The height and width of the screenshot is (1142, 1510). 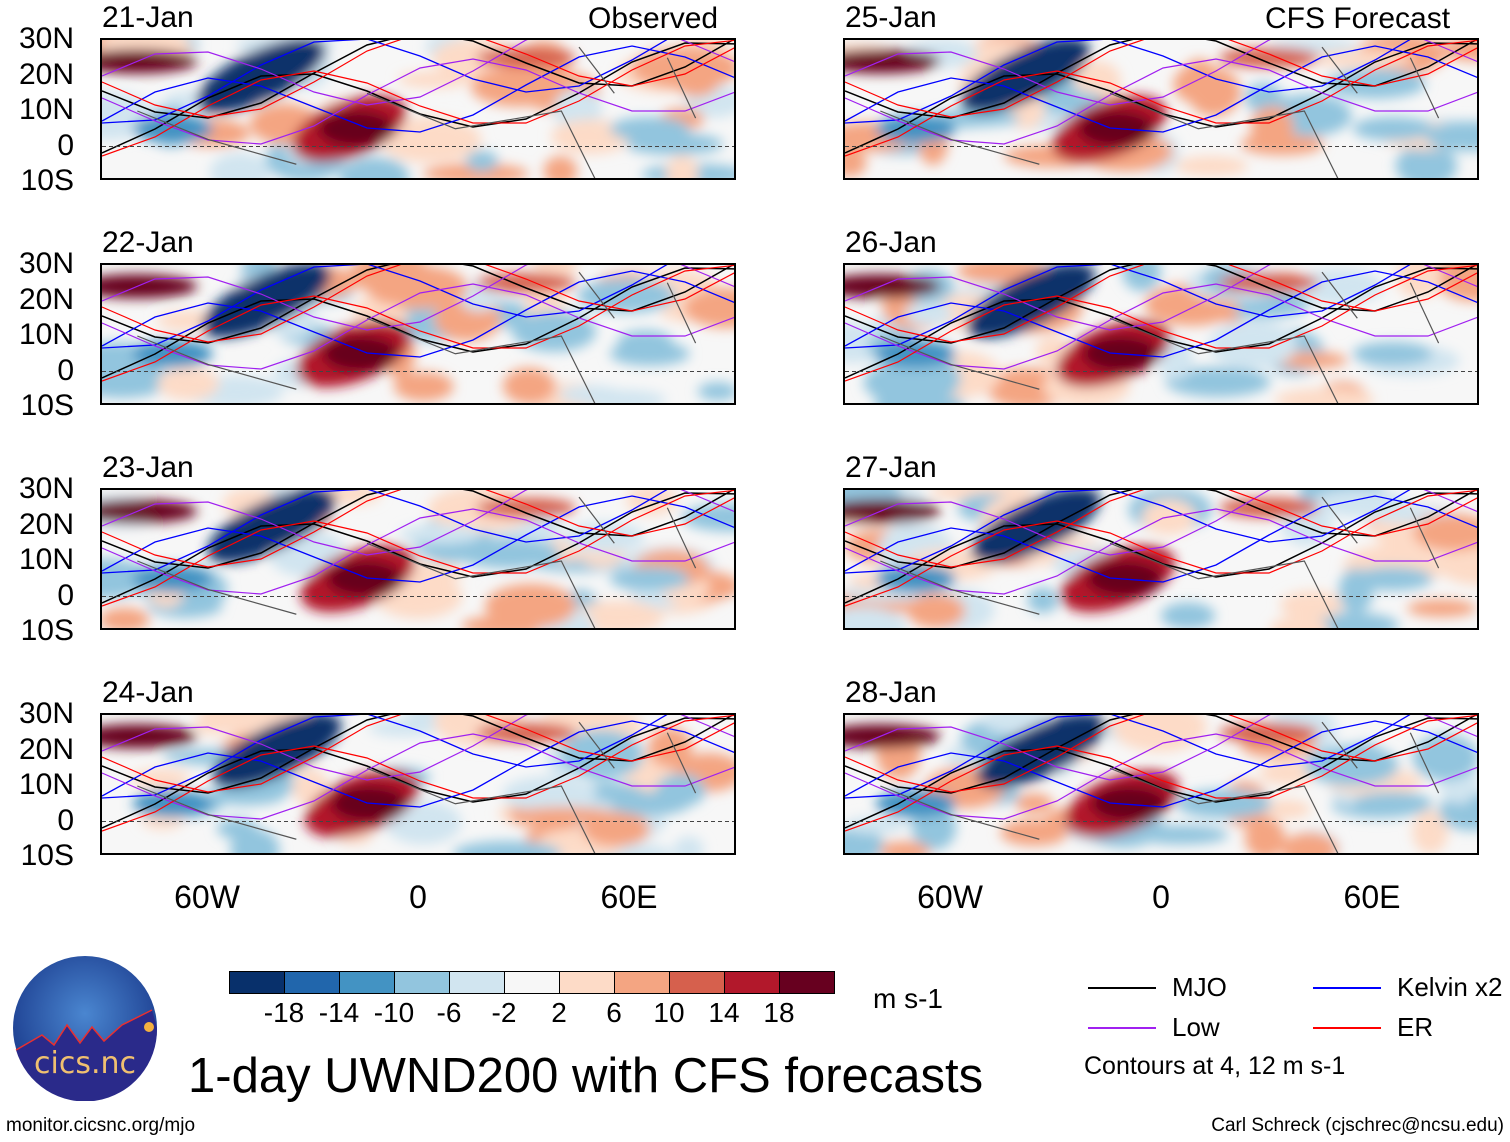 I want to click on westerly-core, so click(x=356, y=128).